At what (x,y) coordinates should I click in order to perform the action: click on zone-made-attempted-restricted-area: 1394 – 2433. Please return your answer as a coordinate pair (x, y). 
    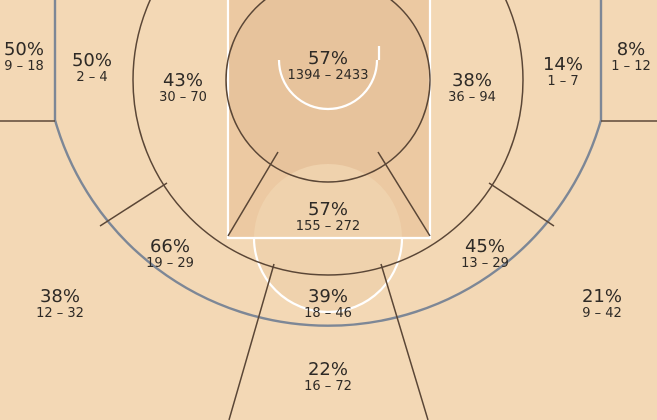
    Looking at the image, I should click on (328, 75).